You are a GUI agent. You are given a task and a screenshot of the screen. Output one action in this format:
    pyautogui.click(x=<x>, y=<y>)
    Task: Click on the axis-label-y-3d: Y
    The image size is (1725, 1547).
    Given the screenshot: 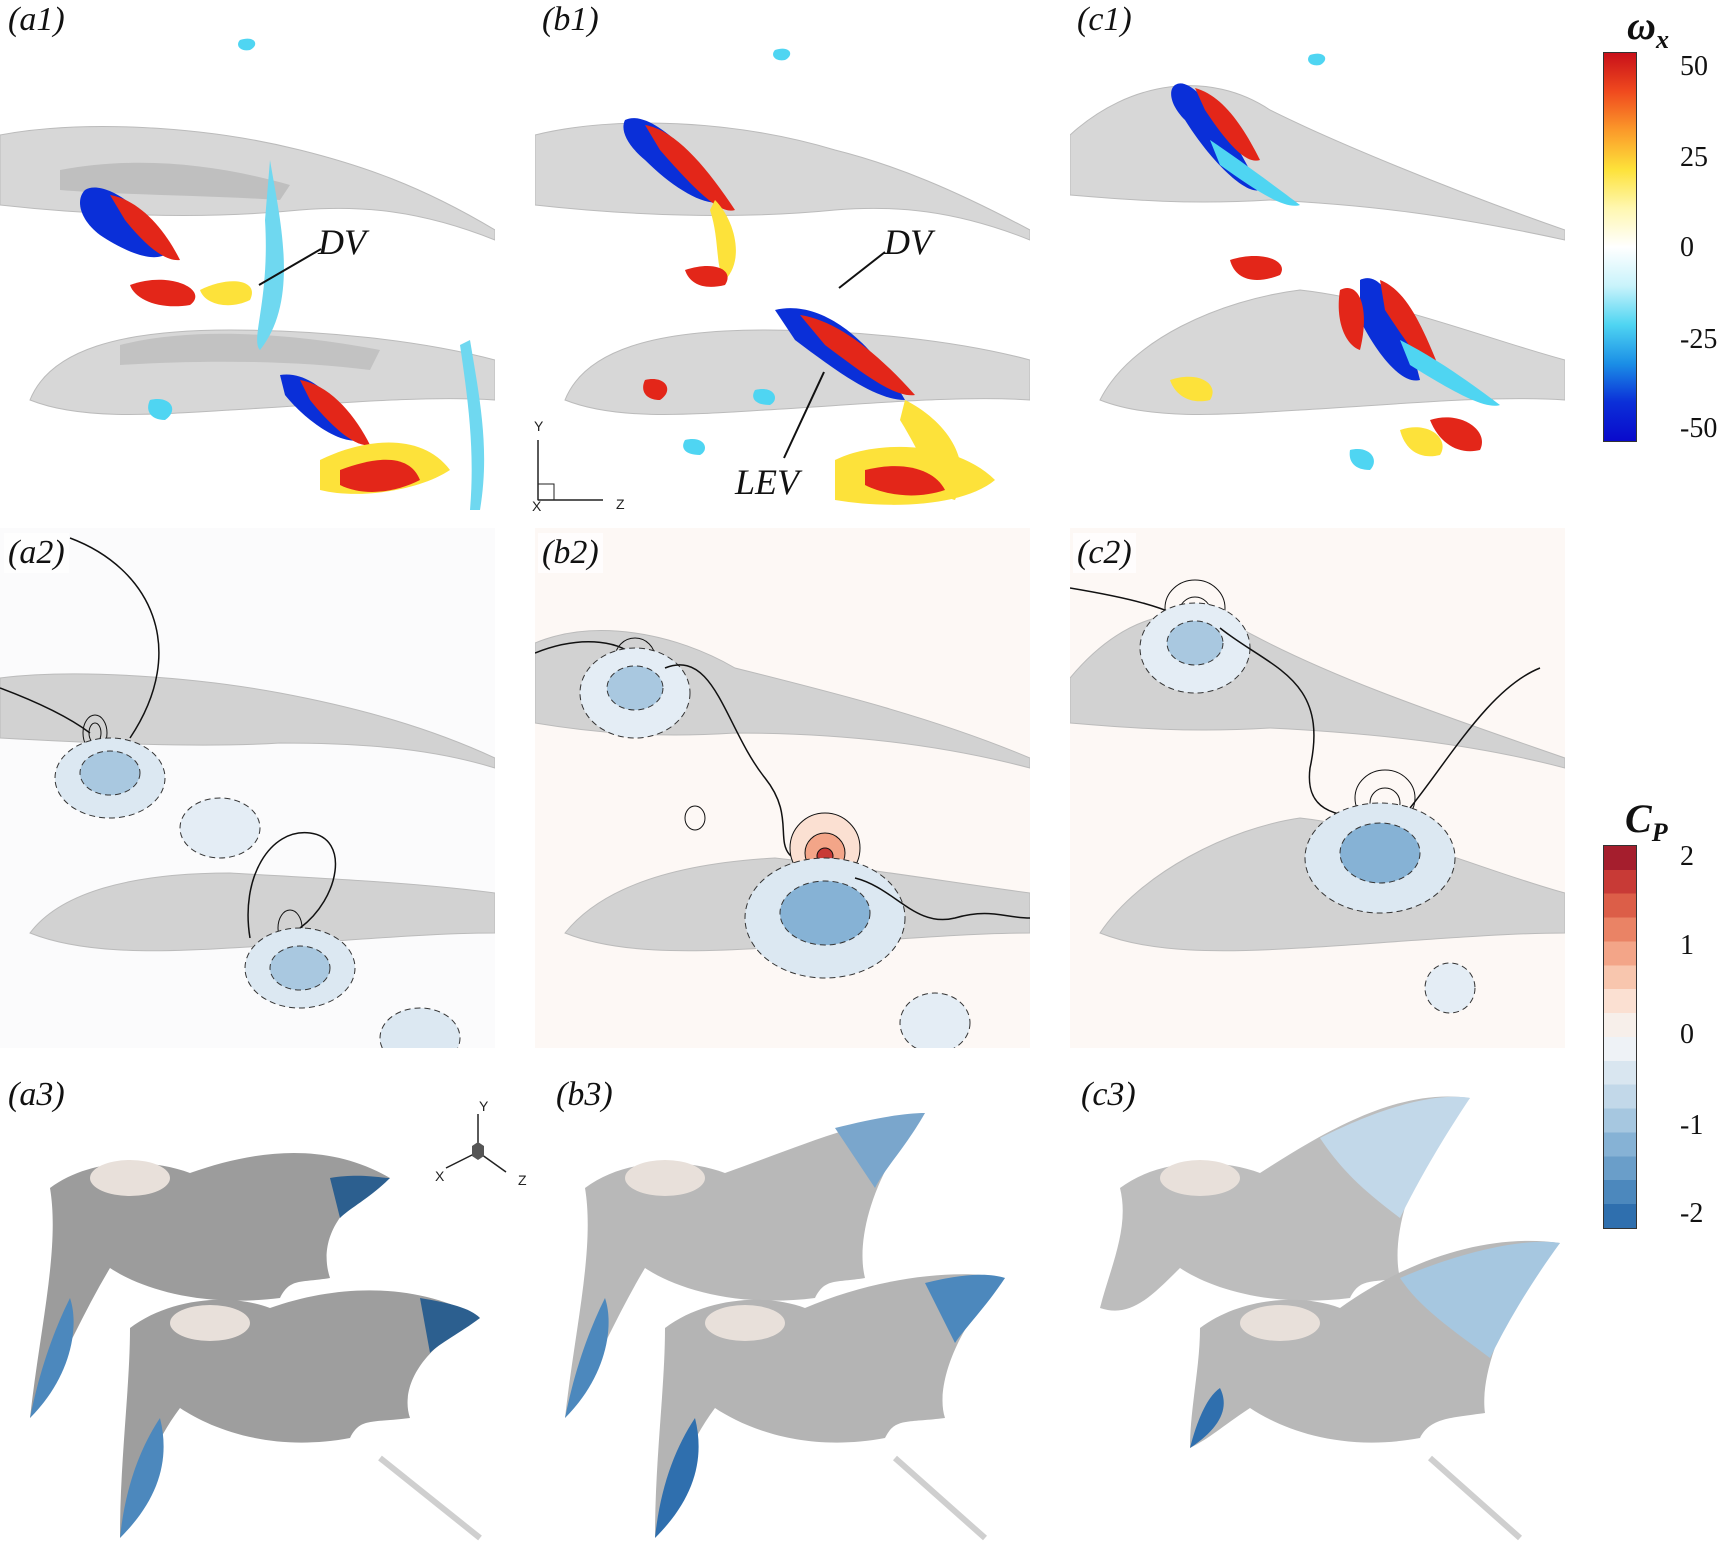 What is the action you would take?
    pyautogui.click(x=484, y=1106)
    